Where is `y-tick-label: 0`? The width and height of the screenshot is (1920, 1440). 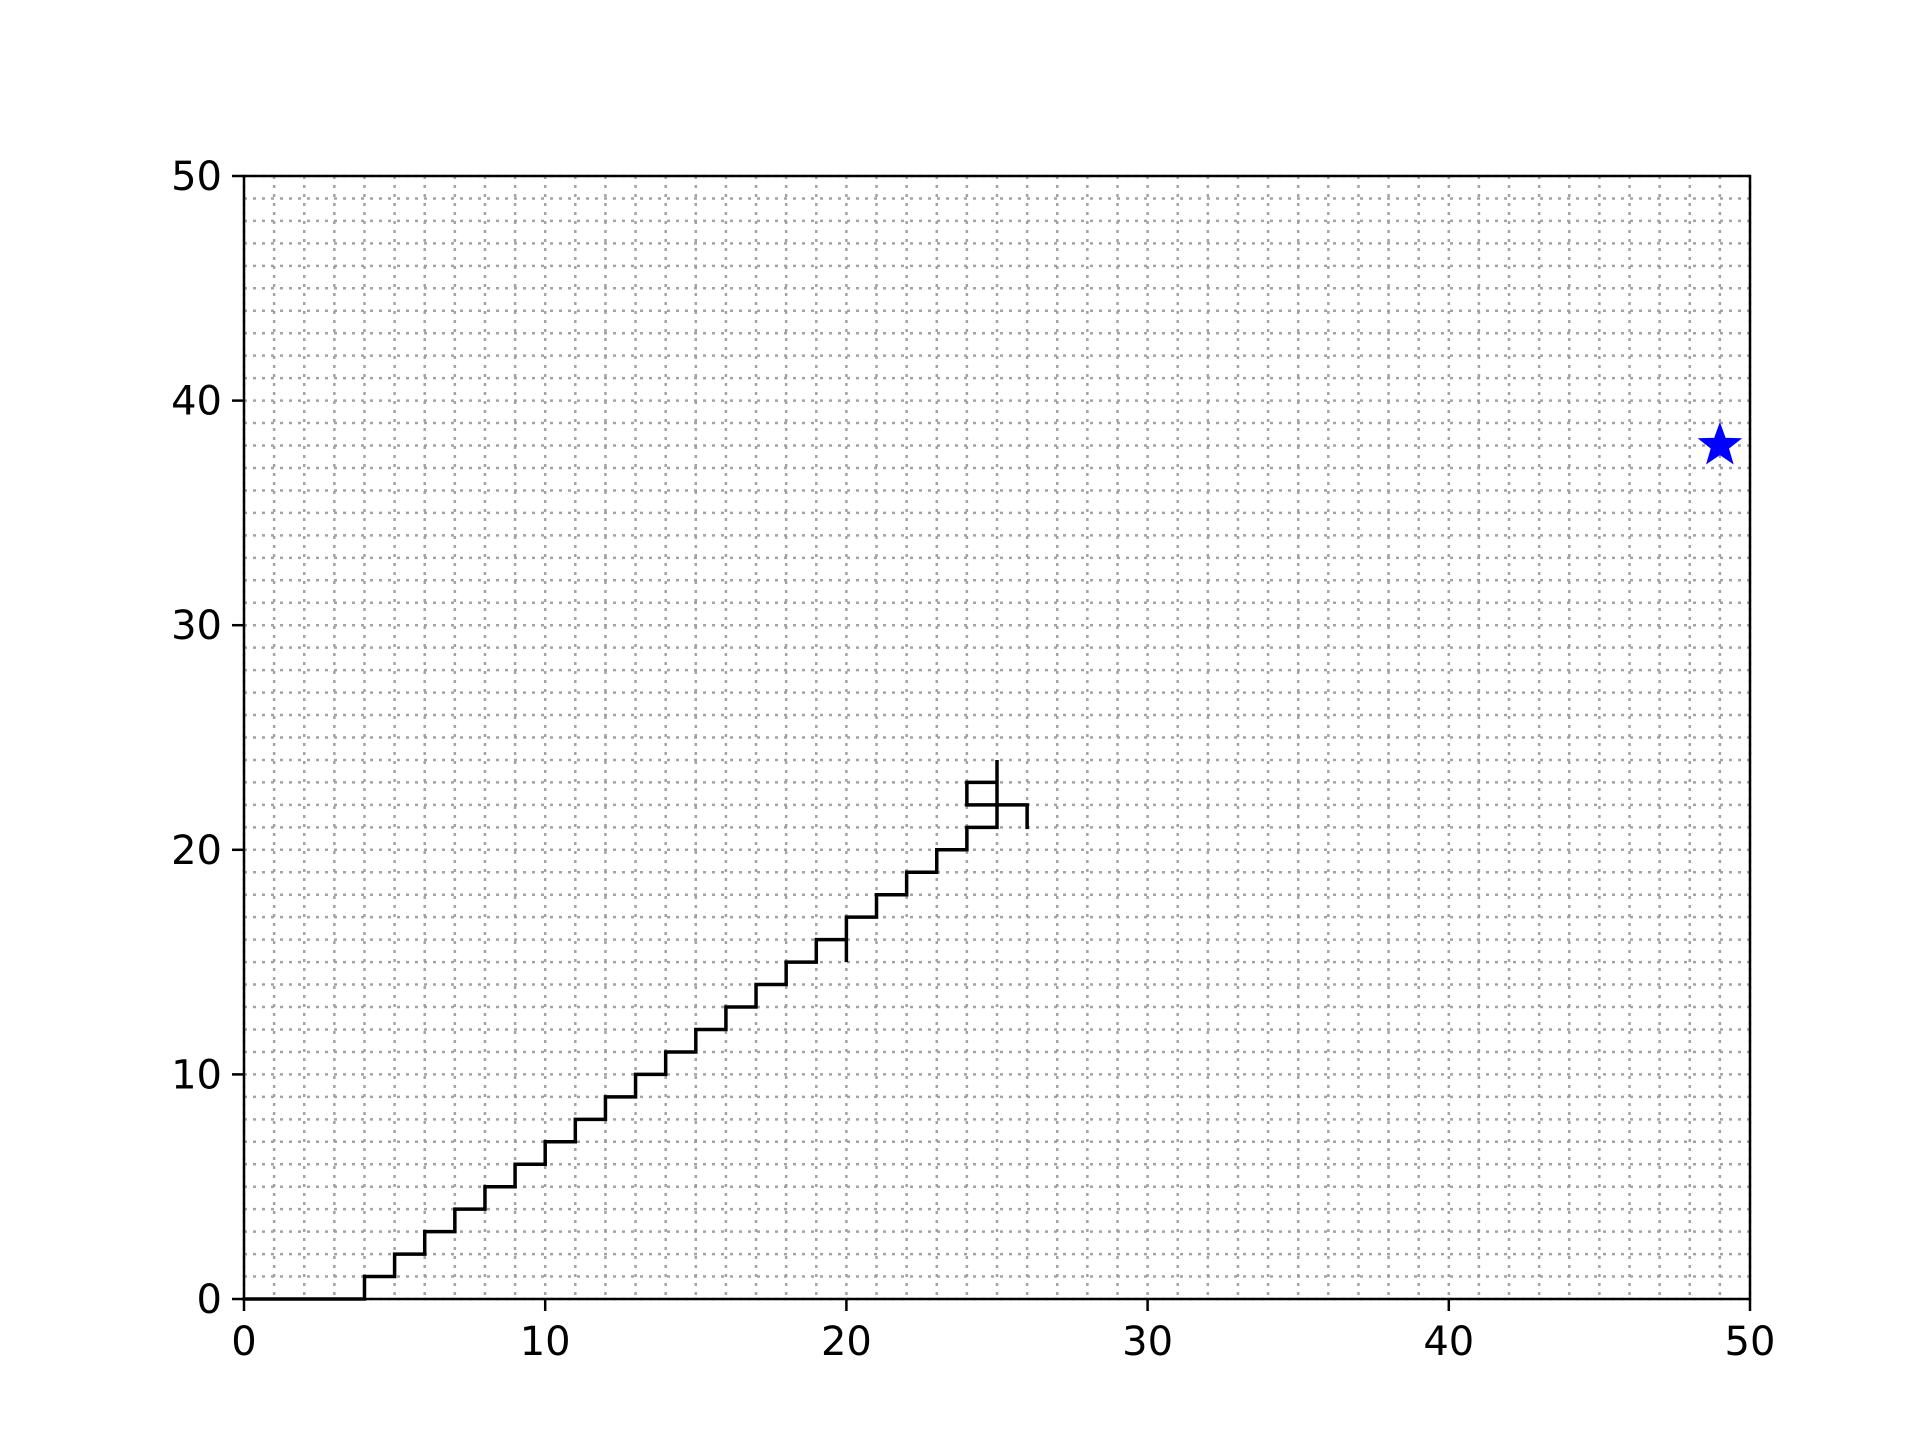 y-tick-label: 0 is located at coordinates (209, 1300).